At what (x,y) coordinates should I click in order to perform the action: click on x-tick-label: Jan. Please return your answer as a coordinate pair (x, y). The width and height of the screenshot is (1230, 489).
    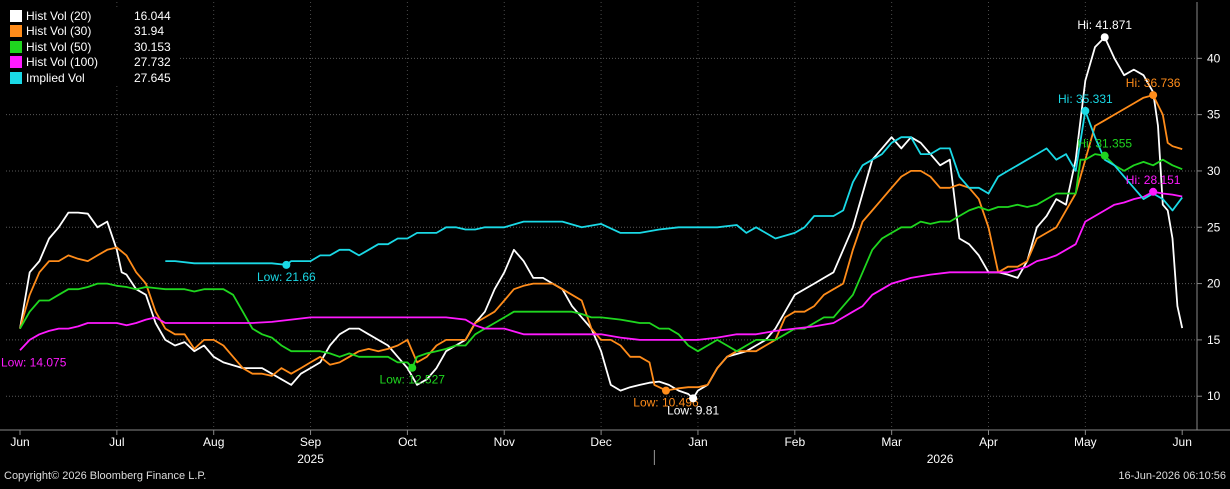
    Looking at the image, I should click on (697, 442).